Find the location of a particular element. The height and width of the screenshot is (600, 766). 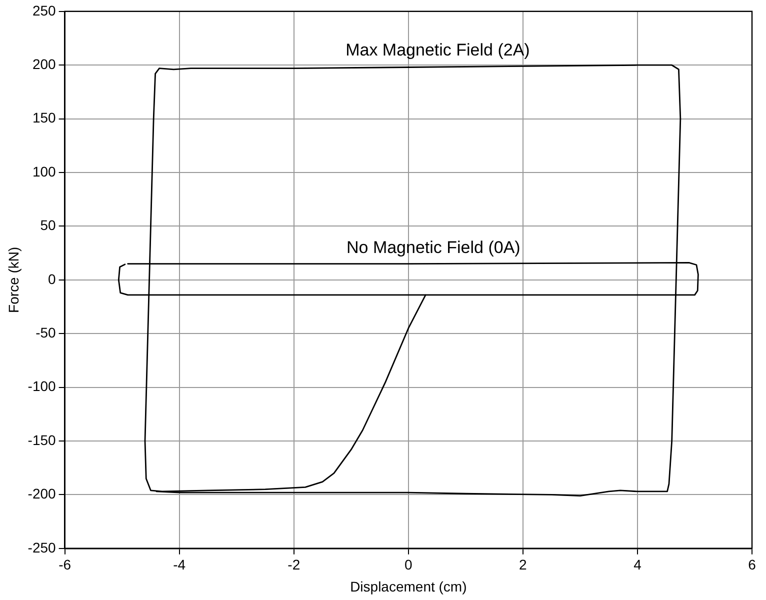

y-axis-title: Force (kN) is located at coordinates (13, 279).